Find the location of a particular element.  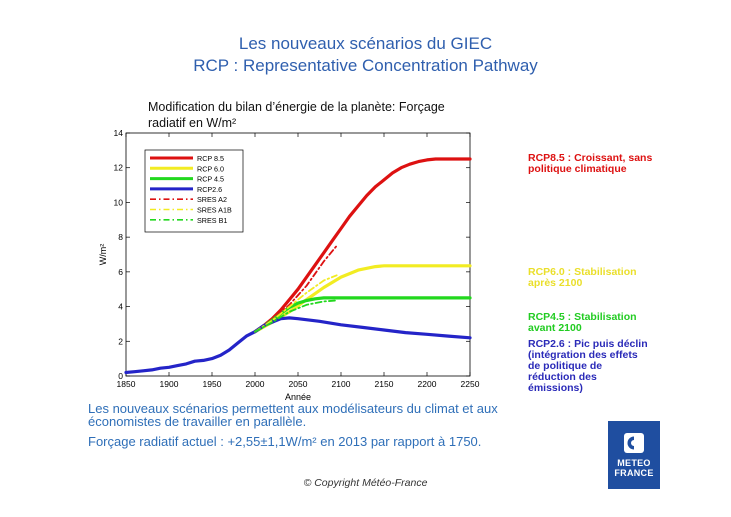

annotation-rcp60: RCP6.0 : Stabilisation après 2100 is located at coordinates (582, 278).